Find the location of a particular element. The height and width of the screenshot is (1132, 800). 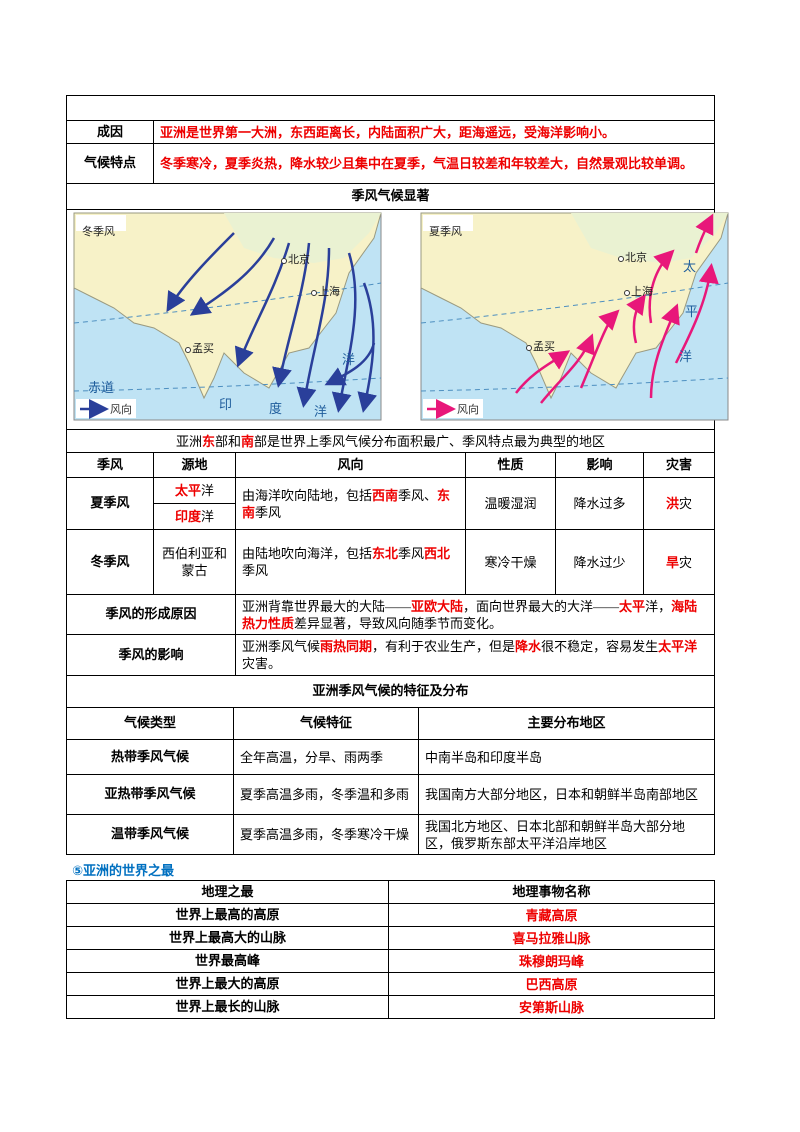

empty-cell is located at coordinates (390, 108).